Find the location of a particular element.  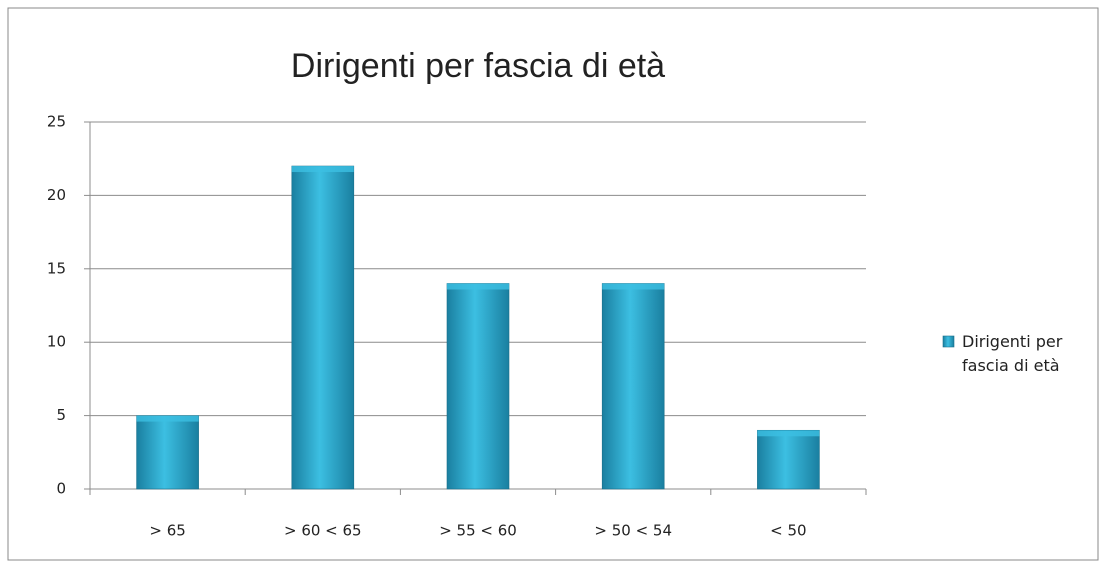

x-tick-label: > 50 < 54 is located at coordinates (633, 531).